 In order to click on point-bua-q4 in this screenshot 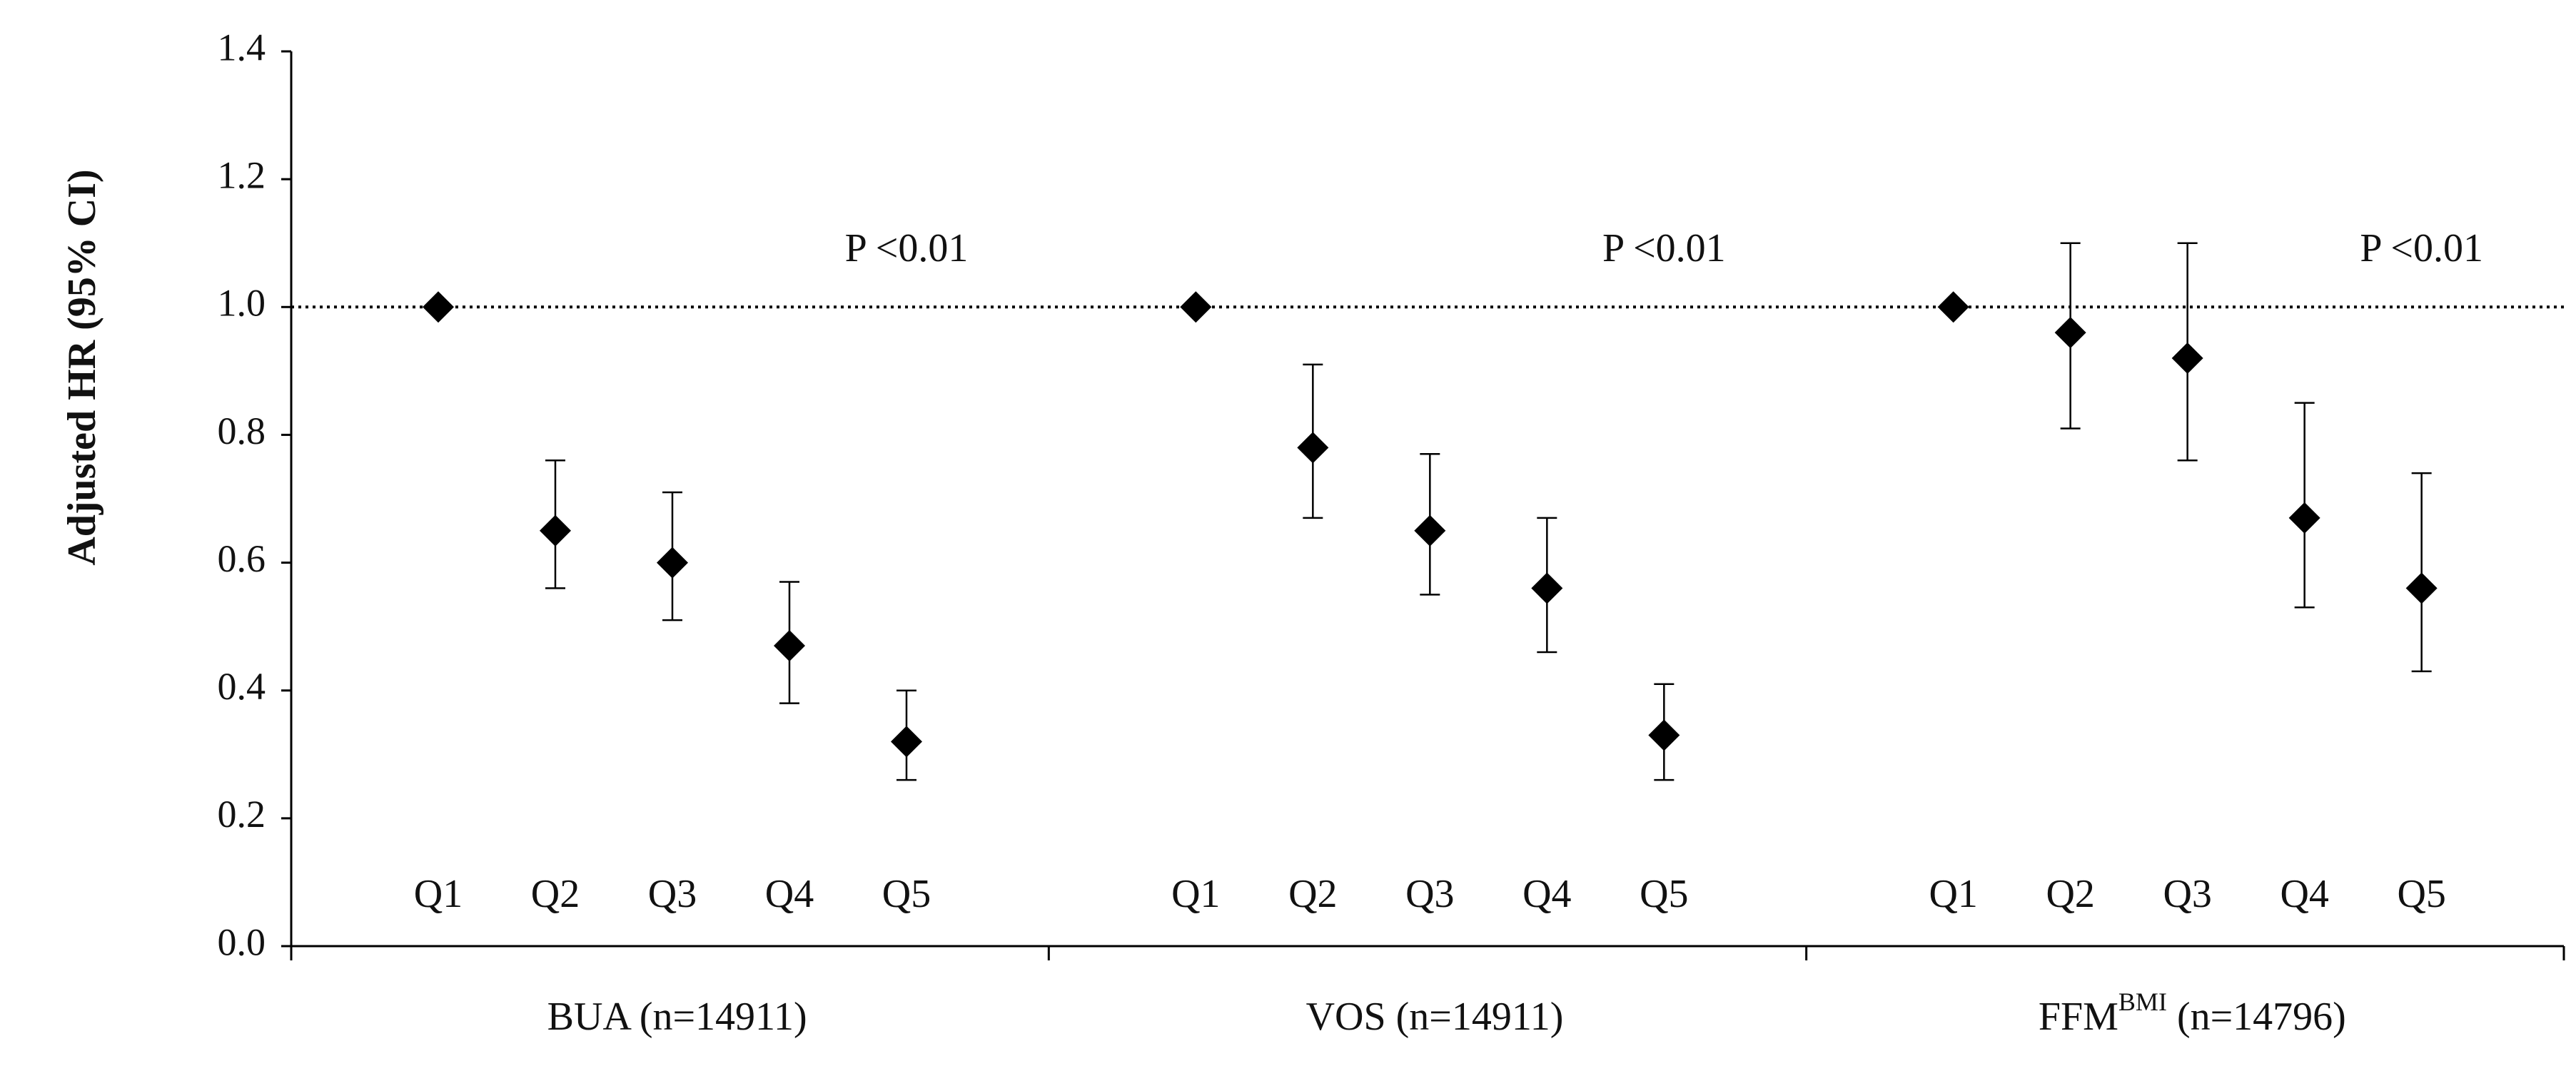, I will do `click(789, 646)`.